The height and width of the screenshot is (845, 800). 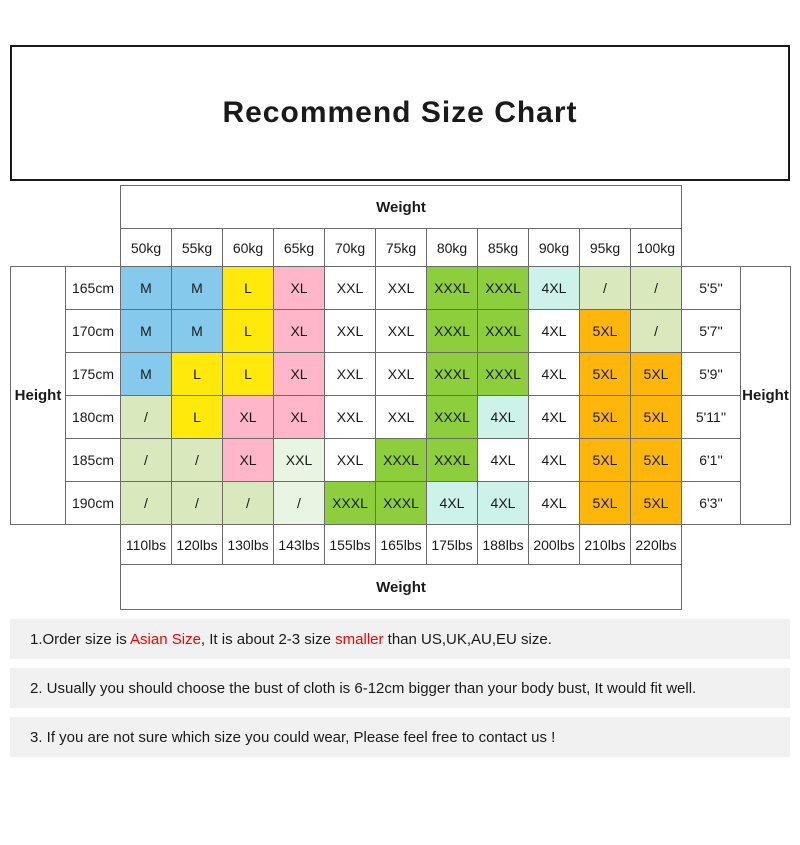 What do you see at coordinates (146, 544) in the screenshot?
I see `lbs-header: 110lbs` at bounding box center [146, 544].